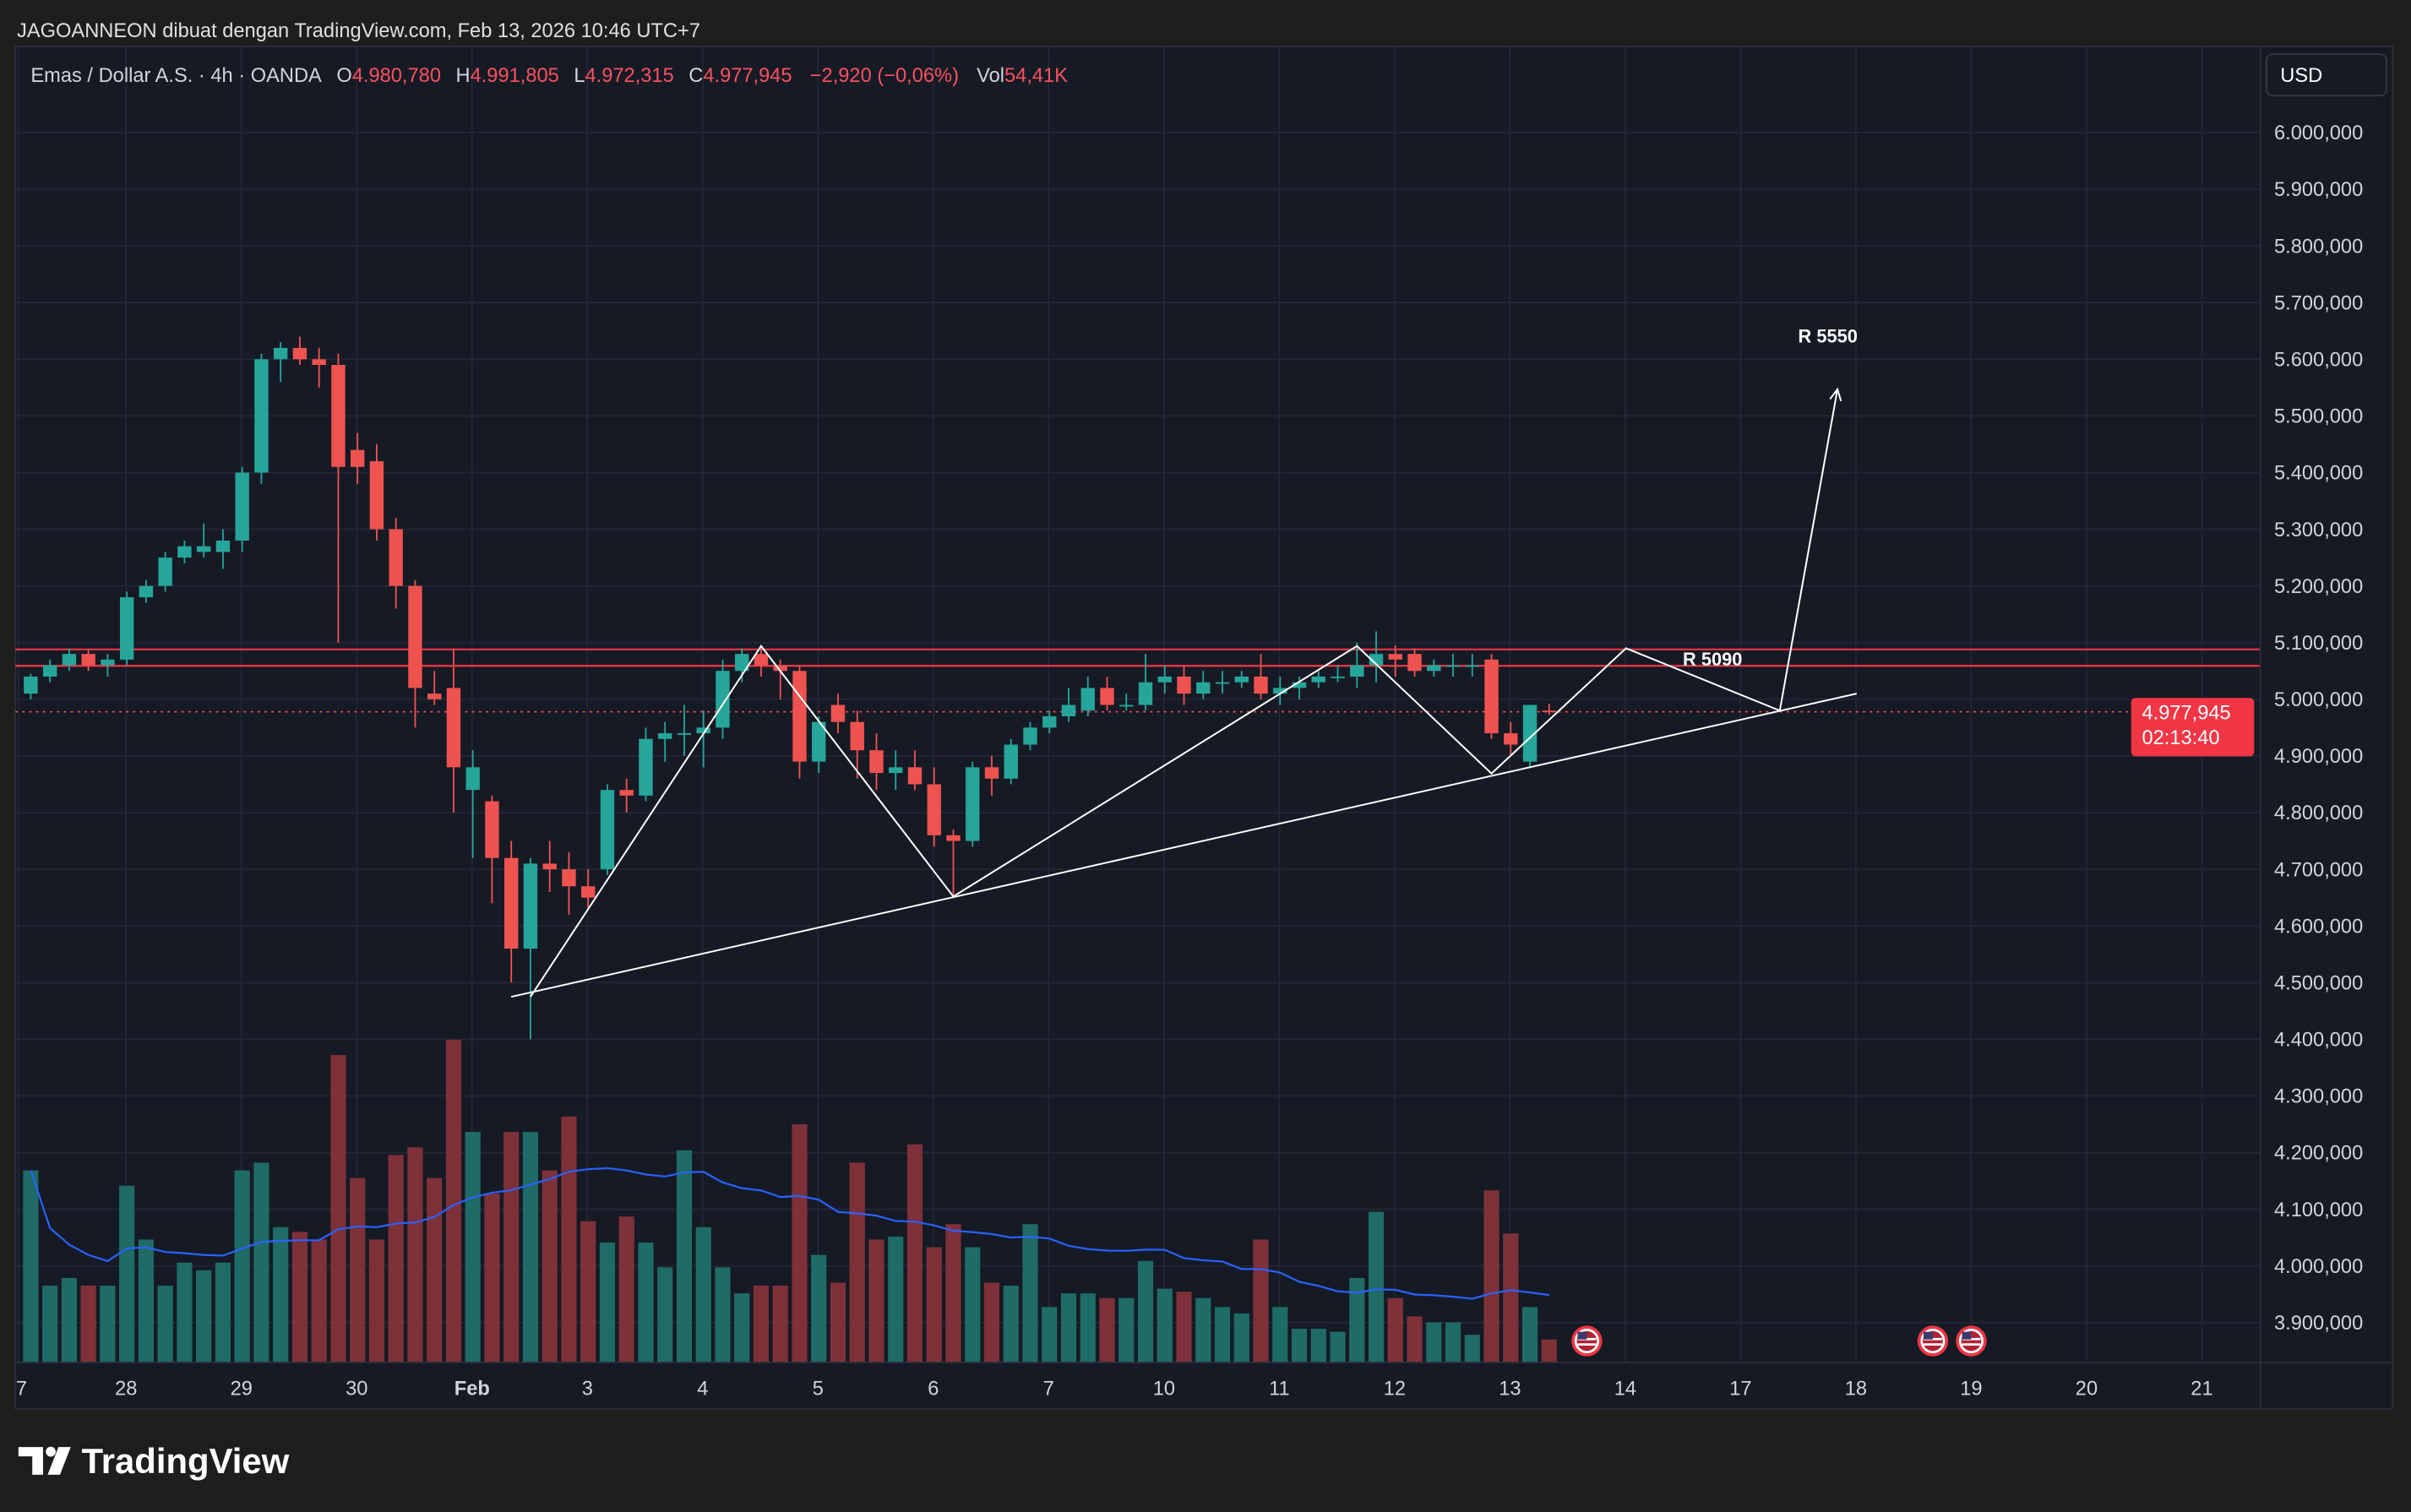  I want to click on x-tick-label: 7, so click(21, 1389).